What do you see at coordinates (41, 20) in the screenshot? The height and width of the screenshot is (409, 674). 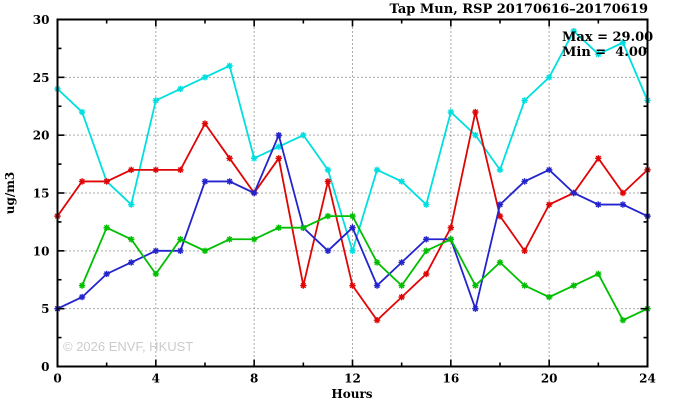 I see `y-tick-label: 30` at bounding box center [41, 20].